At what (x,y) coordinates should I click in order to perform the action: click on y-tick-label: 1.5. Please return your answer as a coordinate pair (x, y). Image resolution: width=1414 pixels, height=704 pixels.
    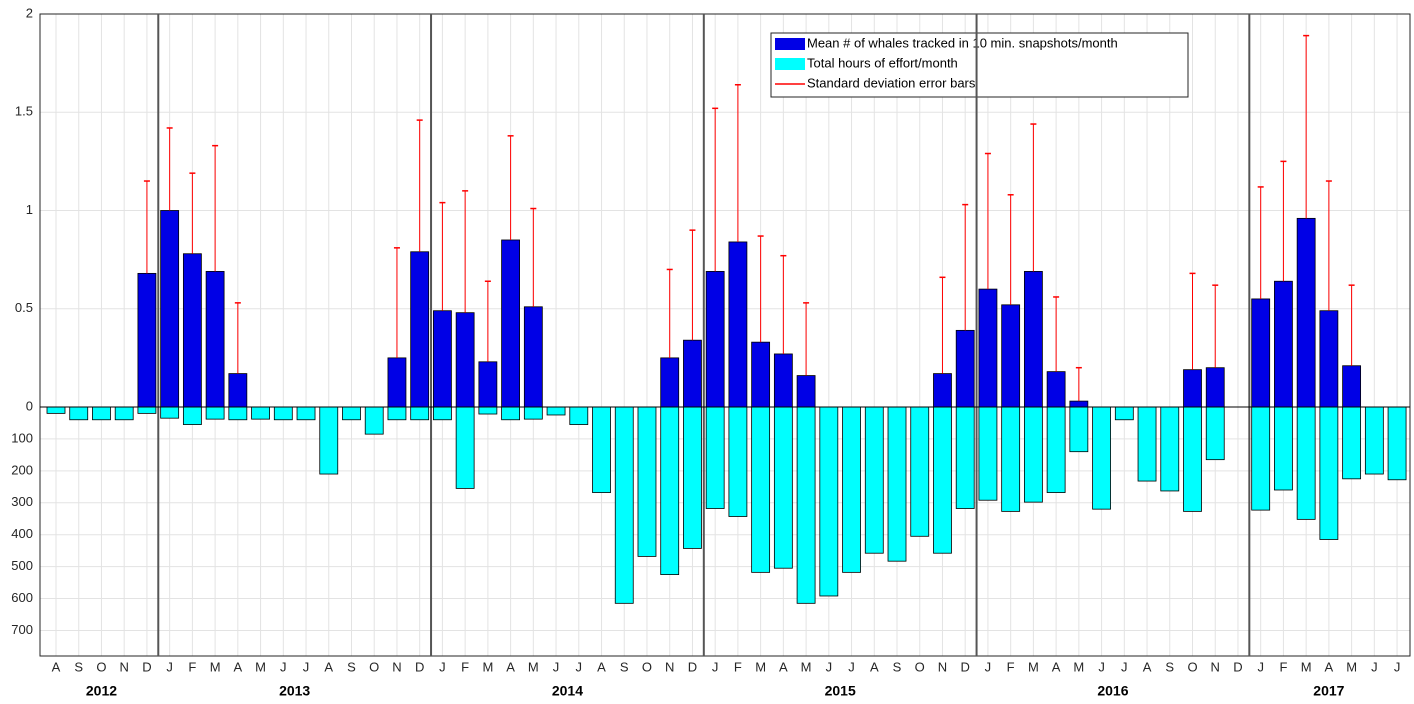
    Looking at the image, I should click on (24, 111).